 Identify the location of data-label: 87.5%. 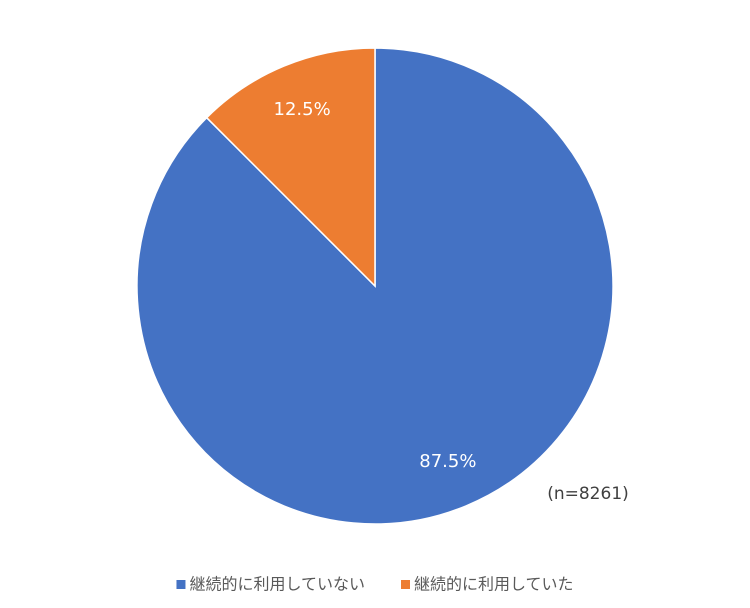
(447, 461).